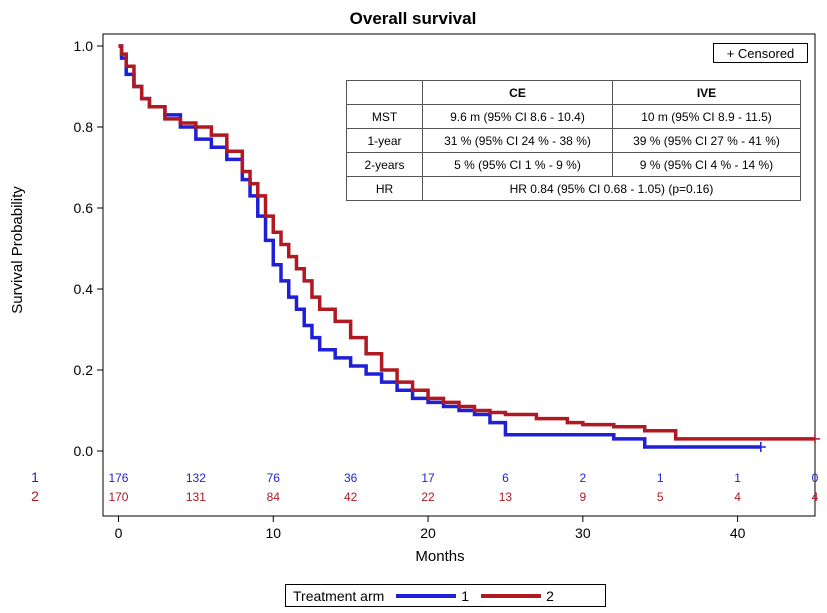 This screenshot has height=613, width=827. I want to click on at-risk-count: 13, so click(506, 497).